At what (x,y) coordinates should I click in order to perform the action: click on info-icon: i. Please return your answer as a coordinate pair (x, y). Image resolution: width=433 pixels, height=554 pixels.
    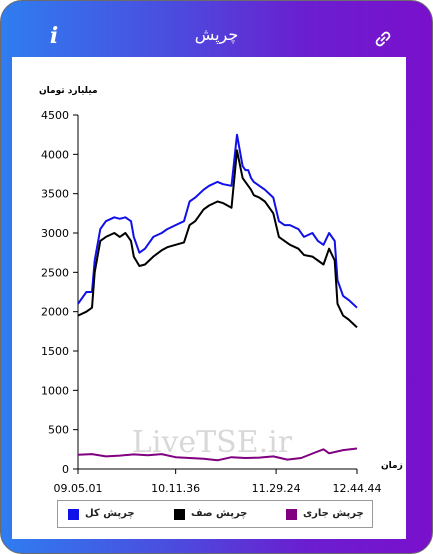
    Looking at the image, I should click on (54, 36).